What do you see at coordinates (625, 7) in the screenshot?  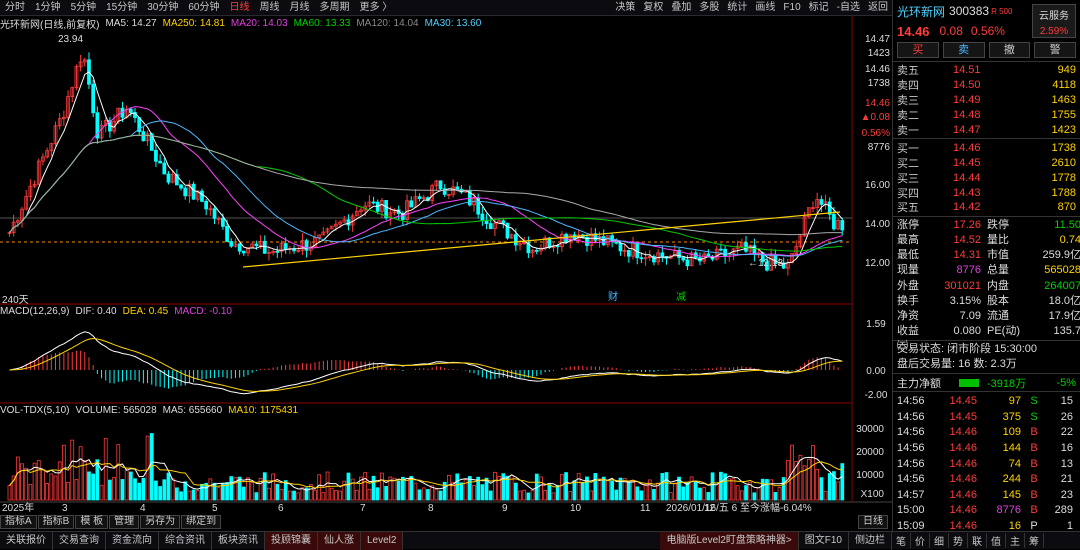 I see `tool-0: 决策` at bounding box center [625, 7].